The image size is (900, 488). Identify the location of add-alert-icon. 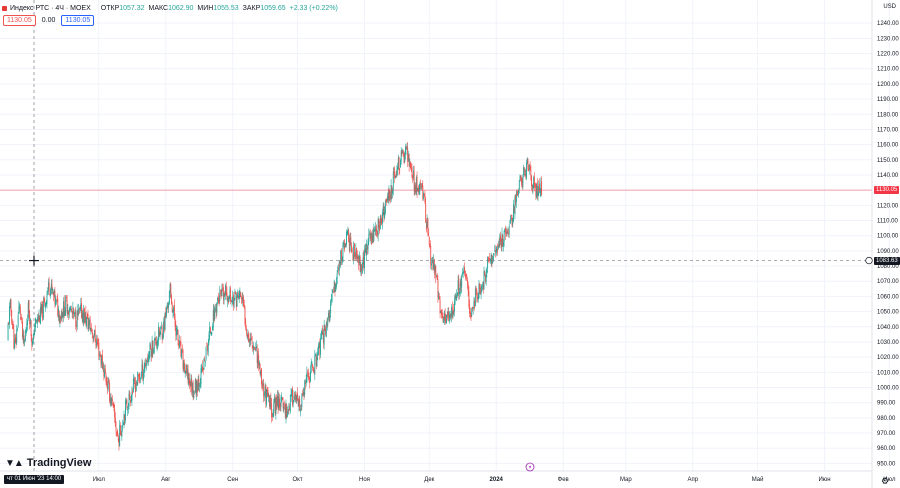
(869, 260).